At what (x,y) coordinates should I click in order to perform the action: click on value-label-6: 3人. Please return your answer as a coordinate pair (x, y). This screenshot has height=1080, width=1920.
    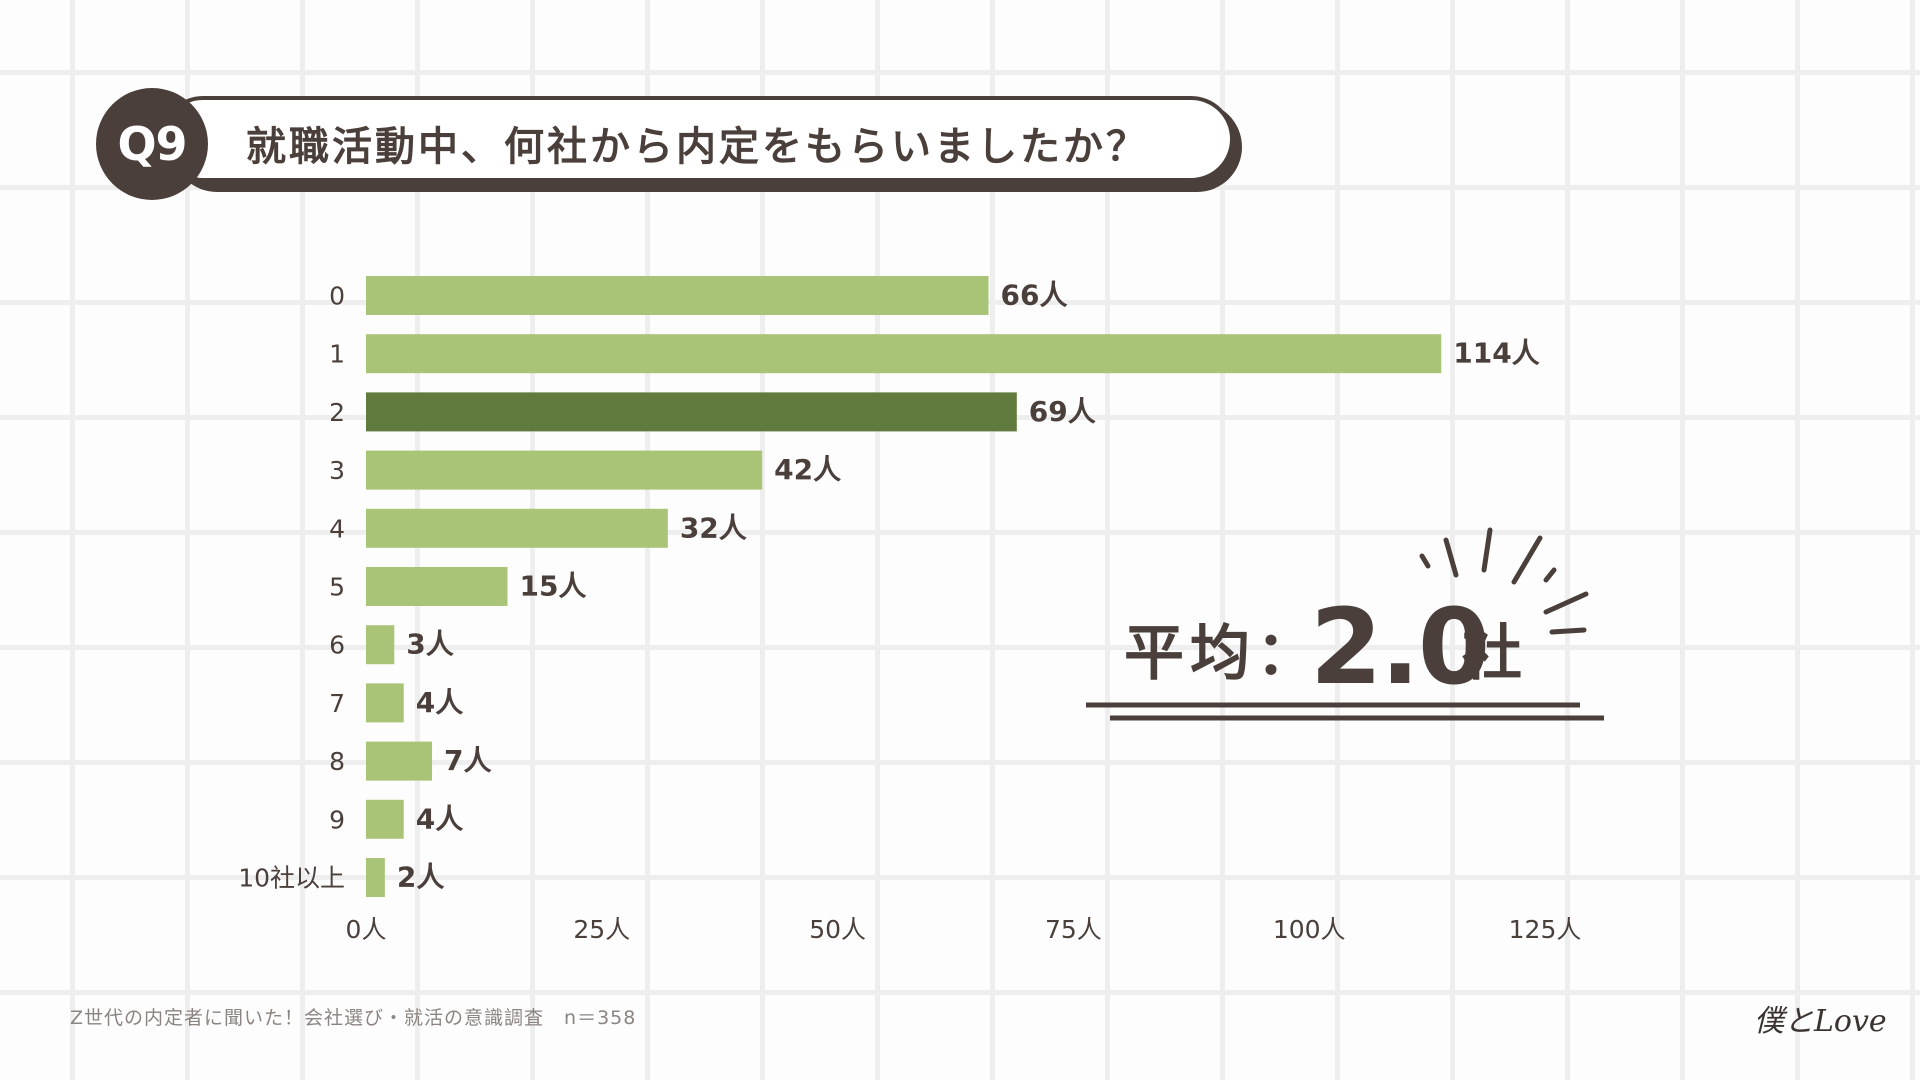
    Looking at the image, I should click on (429, 644).